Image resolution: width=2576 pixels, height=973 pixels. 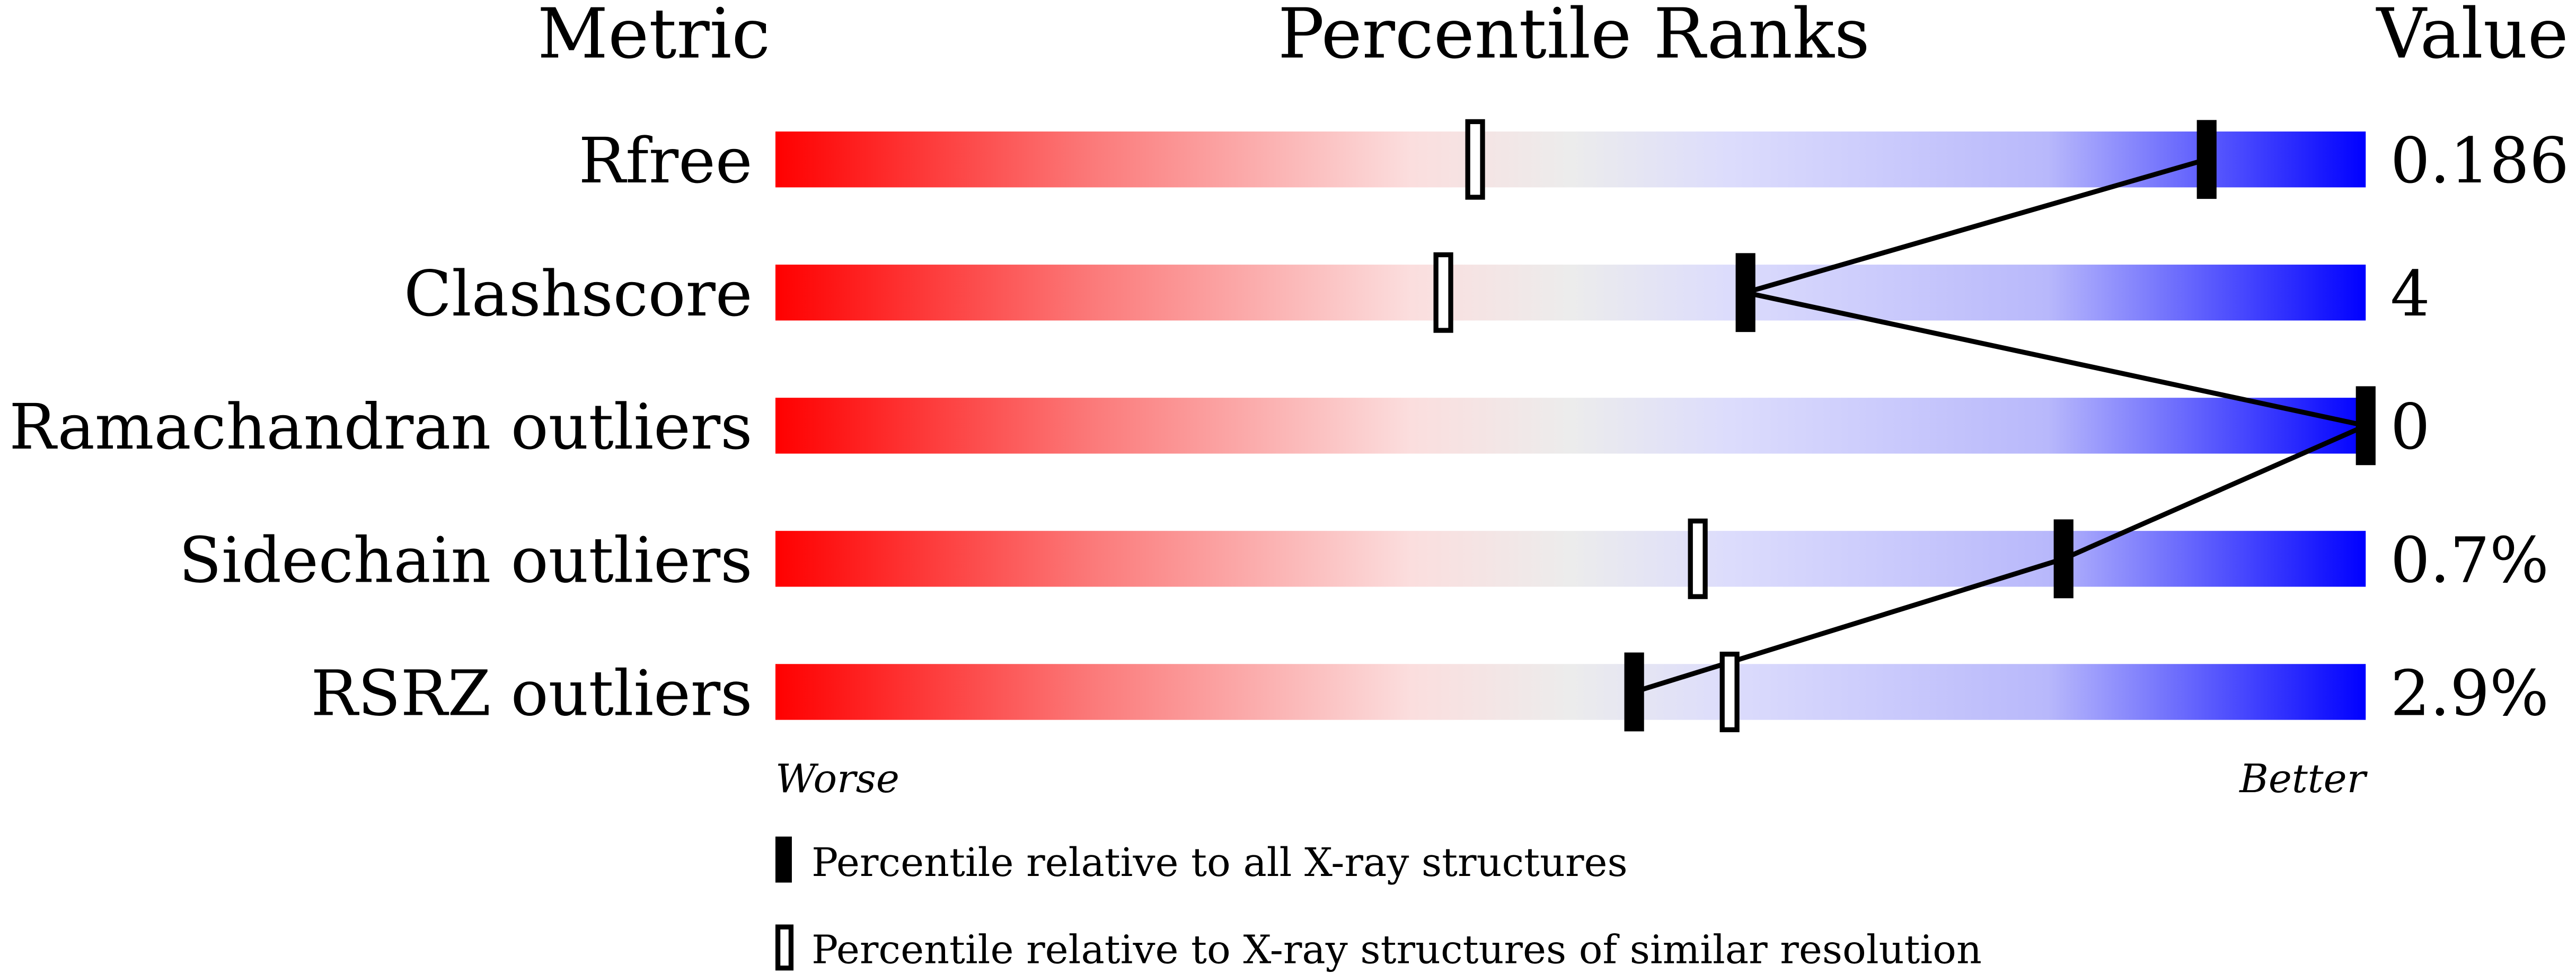 What do you see at coordinates (2410, 427) in the screenshot?
I see `metric-value: 0` at bounding box center [2410, 427].